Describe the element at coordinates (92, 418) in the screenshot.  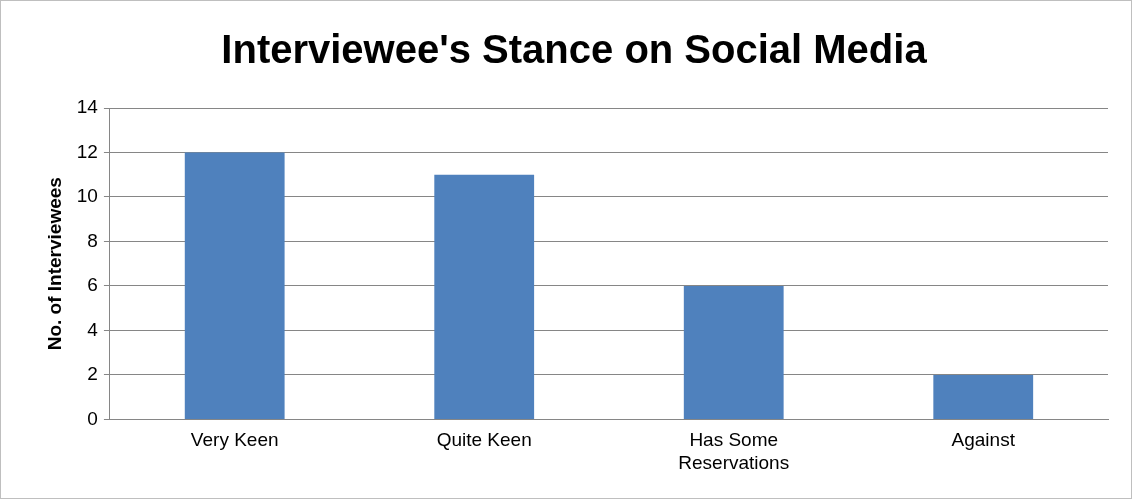
I see `y-tick-label: 0` at that location.